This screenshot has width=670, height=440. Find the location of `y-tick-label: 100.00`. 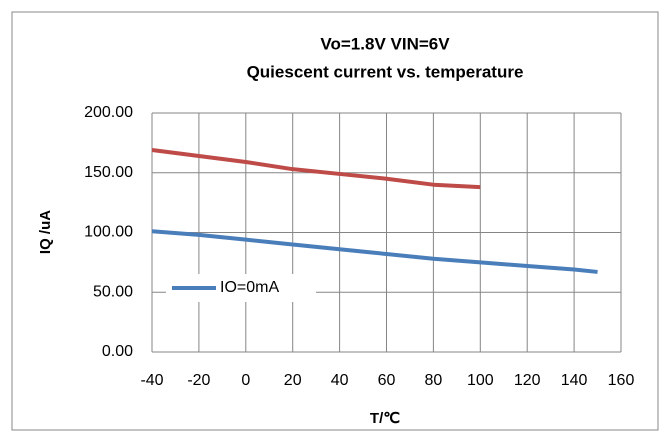

y-tick-label: 100.00 is located at coordinates (108, 232).